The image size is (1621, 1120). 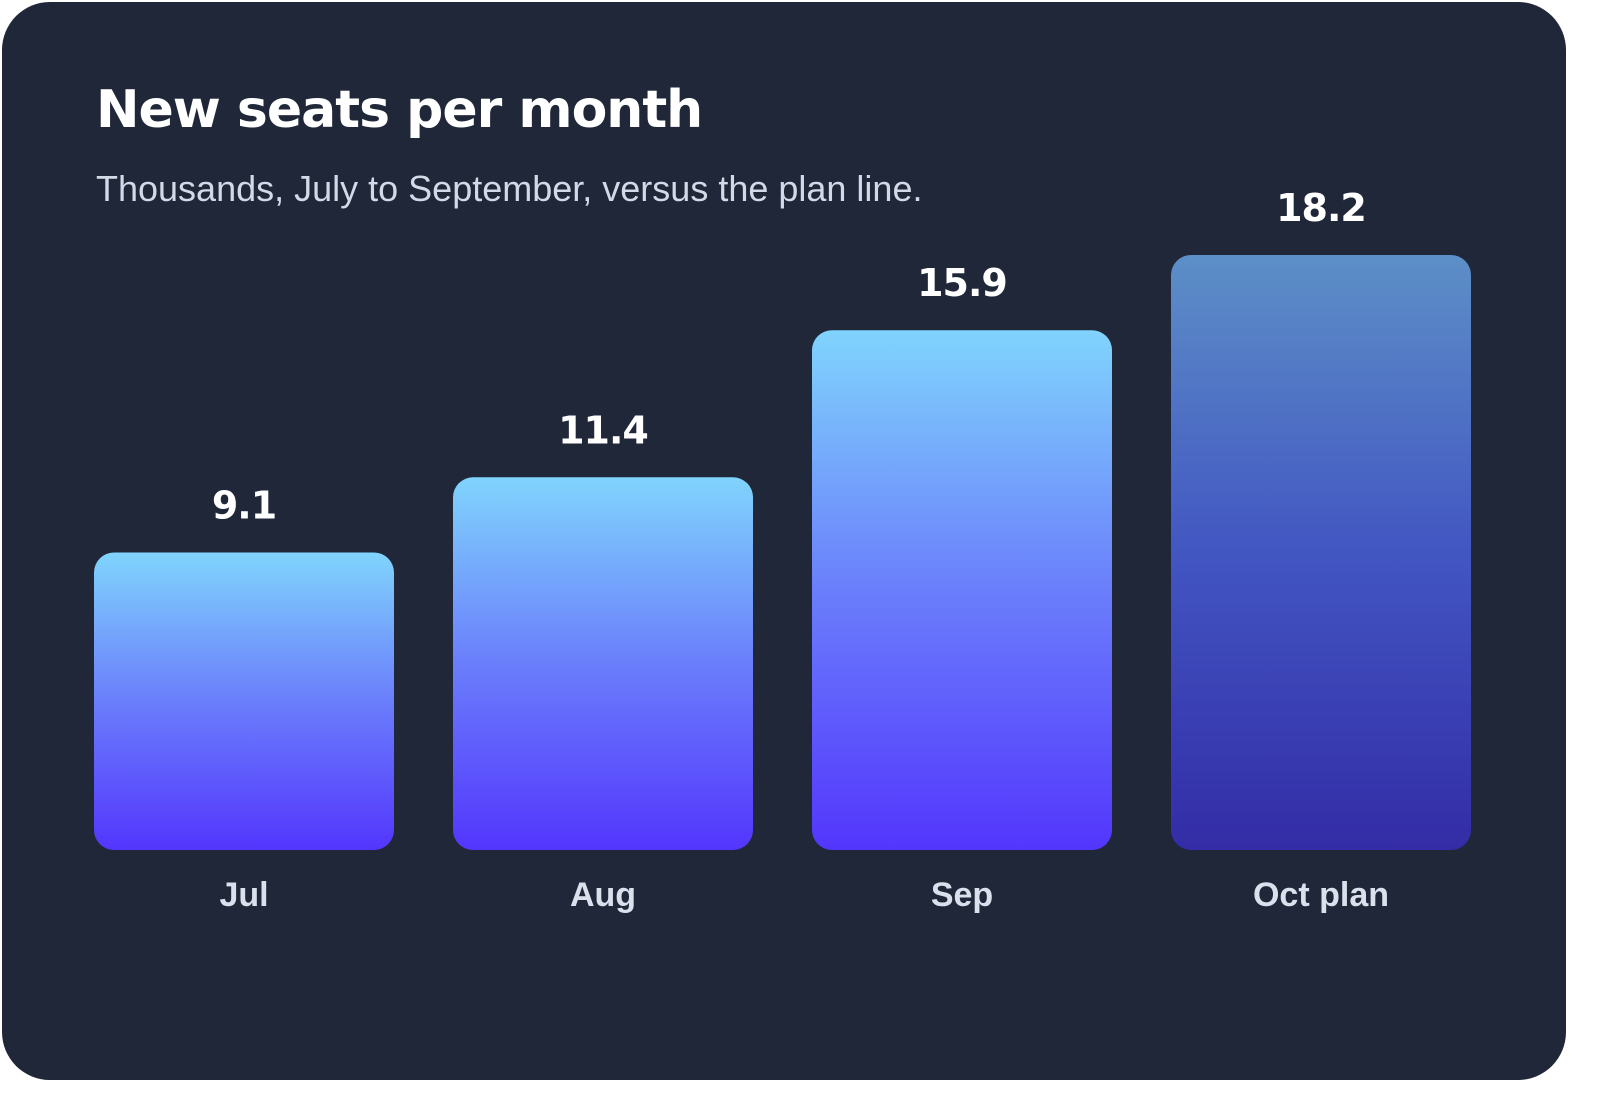 What do you see at coordinates (243, 895) in the screenshot?
I see `category-label: Jul` at bounding box center [243, 895].